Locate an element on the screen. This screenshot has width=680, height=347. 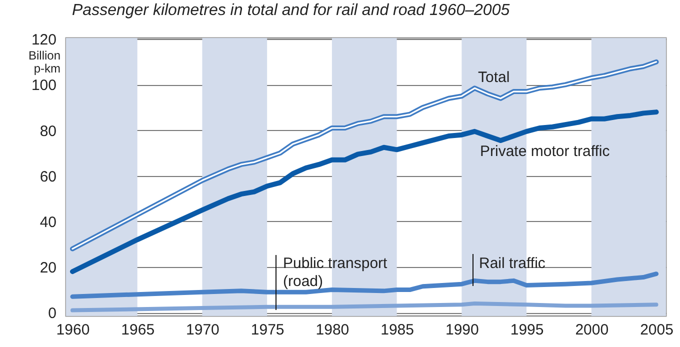
chart-title: Passenger kilometres in total and for rail and road 1960–2005 is located at coordinates (291, 11).